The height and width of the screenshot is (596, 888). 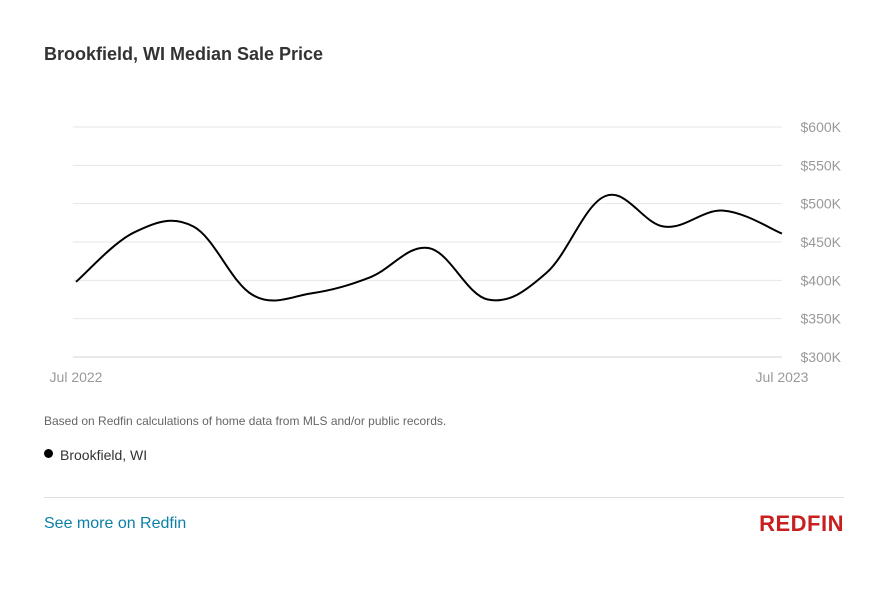 I want to click on legend-label: Brookfield, WI, so click(x=104, y=455).